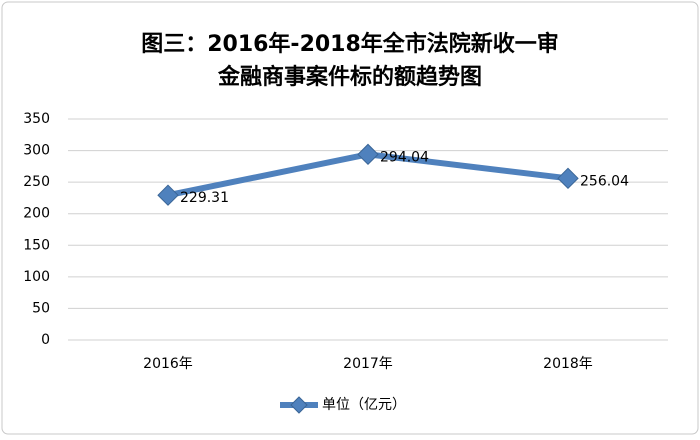 Image resolution: width=700 pixels, height=440 pixels. What do you see at coordinates (36, 245) in the screenshot?
I see `y-tick-label: 150` at bounding box center [36, 245].